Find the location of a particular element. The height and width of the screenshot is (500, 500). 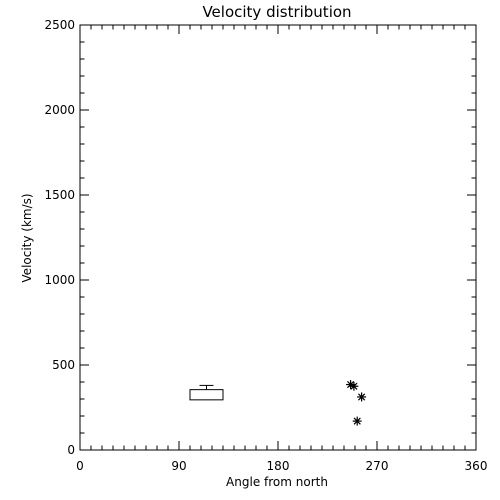

box-plot is located at coordinates (206, 392).